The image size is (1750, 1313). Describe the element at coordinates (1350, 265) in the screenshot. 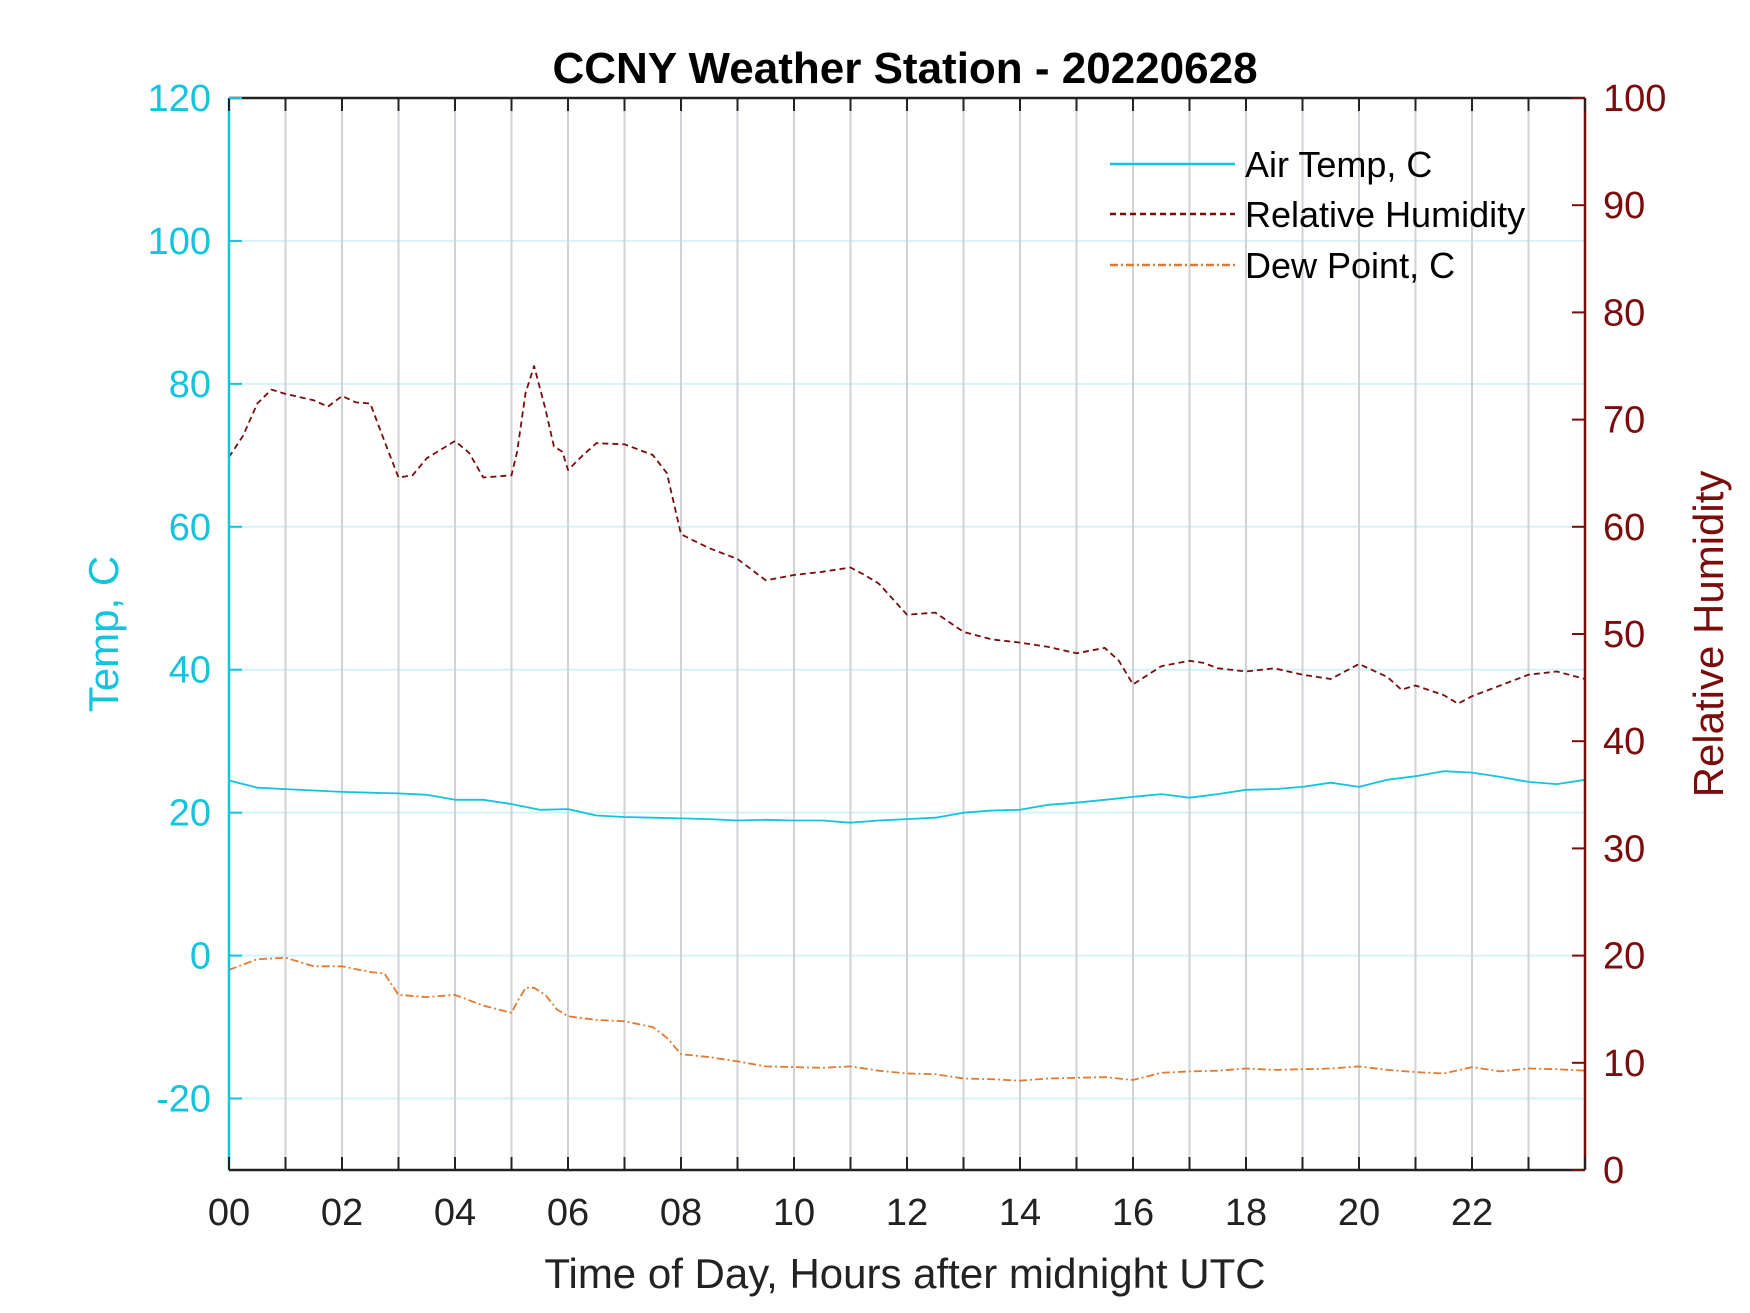

I see `legend-label-dew-point: Dew Point, C` at that location.